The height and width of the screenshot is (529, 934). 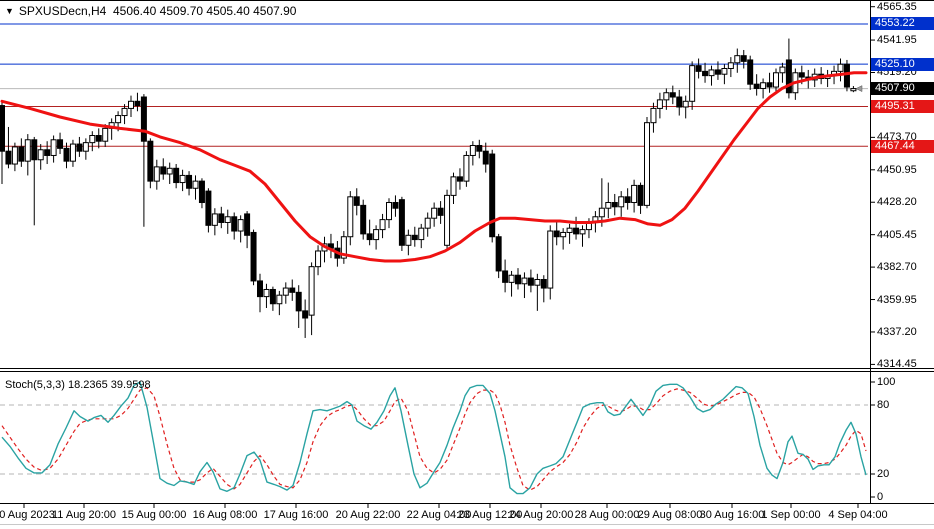 I want to click on time-axis-label: 10 Aug 2023, so click(x=27, y=515).